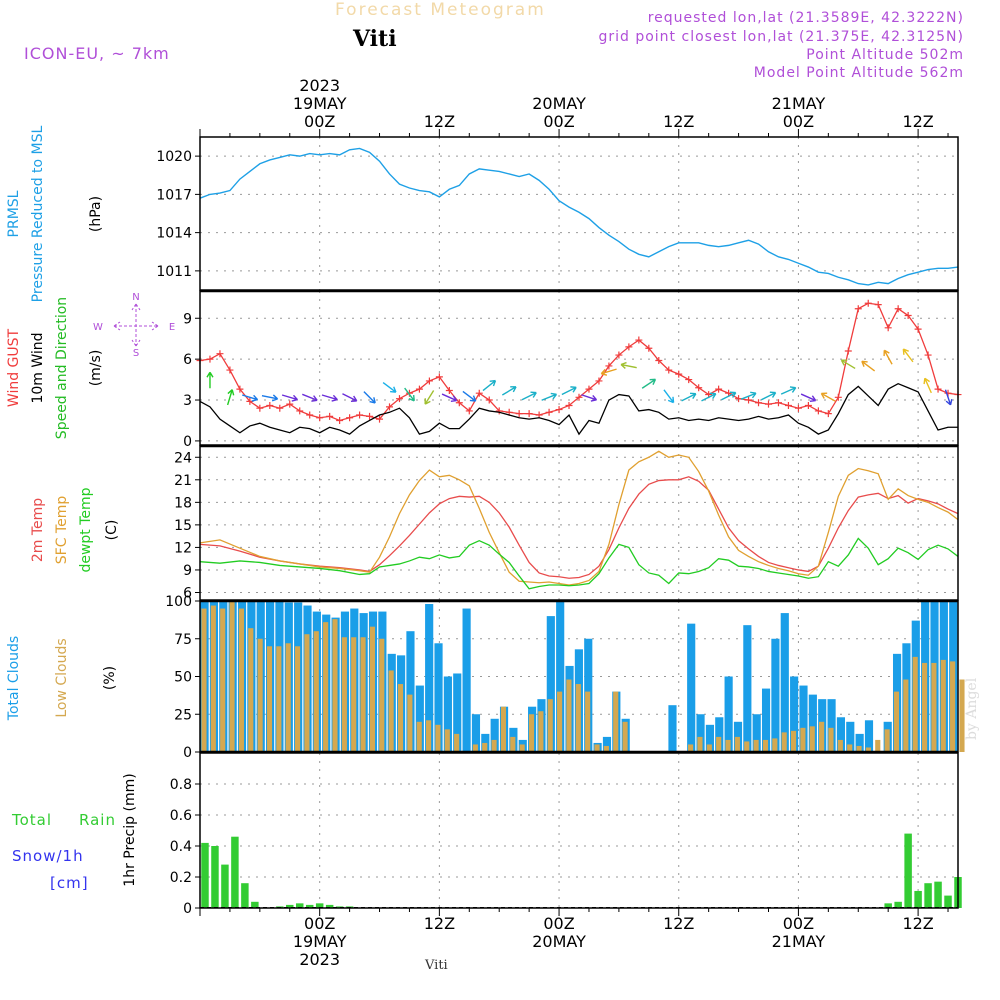 This screenshot has width=1000, height=1000. I want to click on panel-label: dewpt Temp, so click(86, 529).